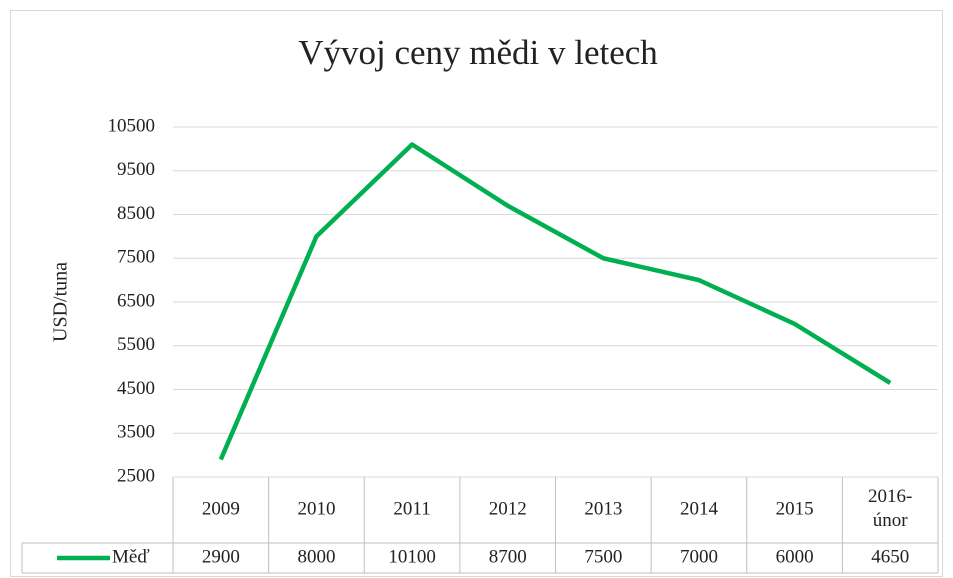 The height and width of the screenshot is (578, 953). I want to click on x-tick-label: 2009, so click(221, 508).